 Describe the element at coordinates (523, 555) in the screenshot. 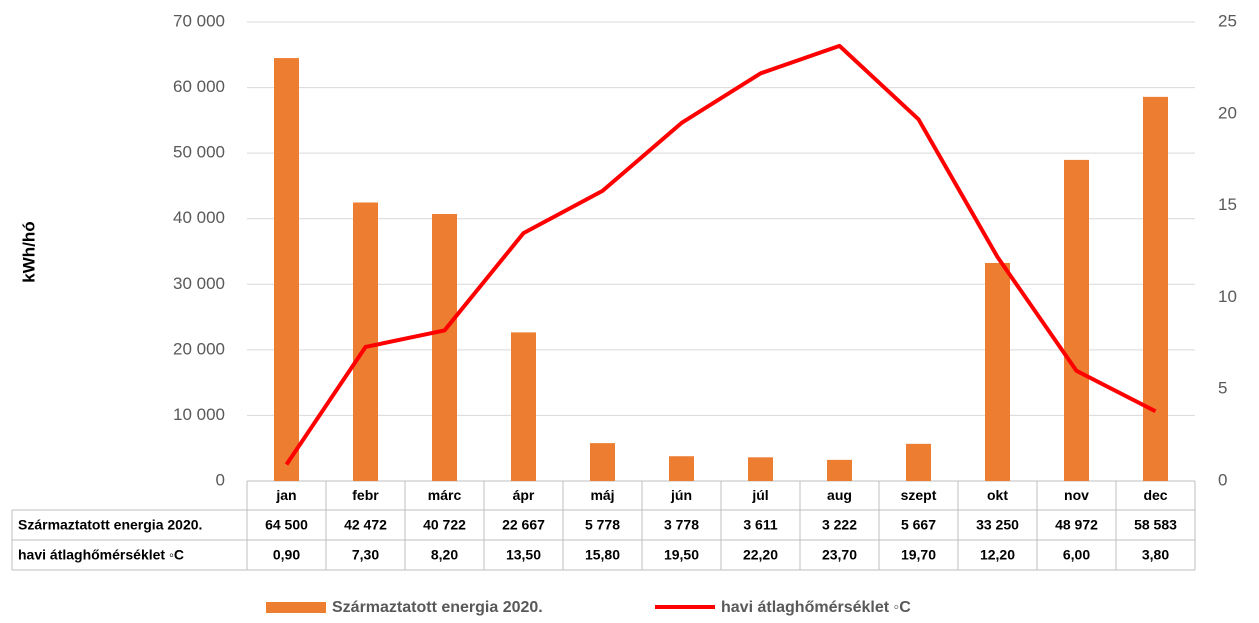

I see `table-cell: 13,50` at that location.